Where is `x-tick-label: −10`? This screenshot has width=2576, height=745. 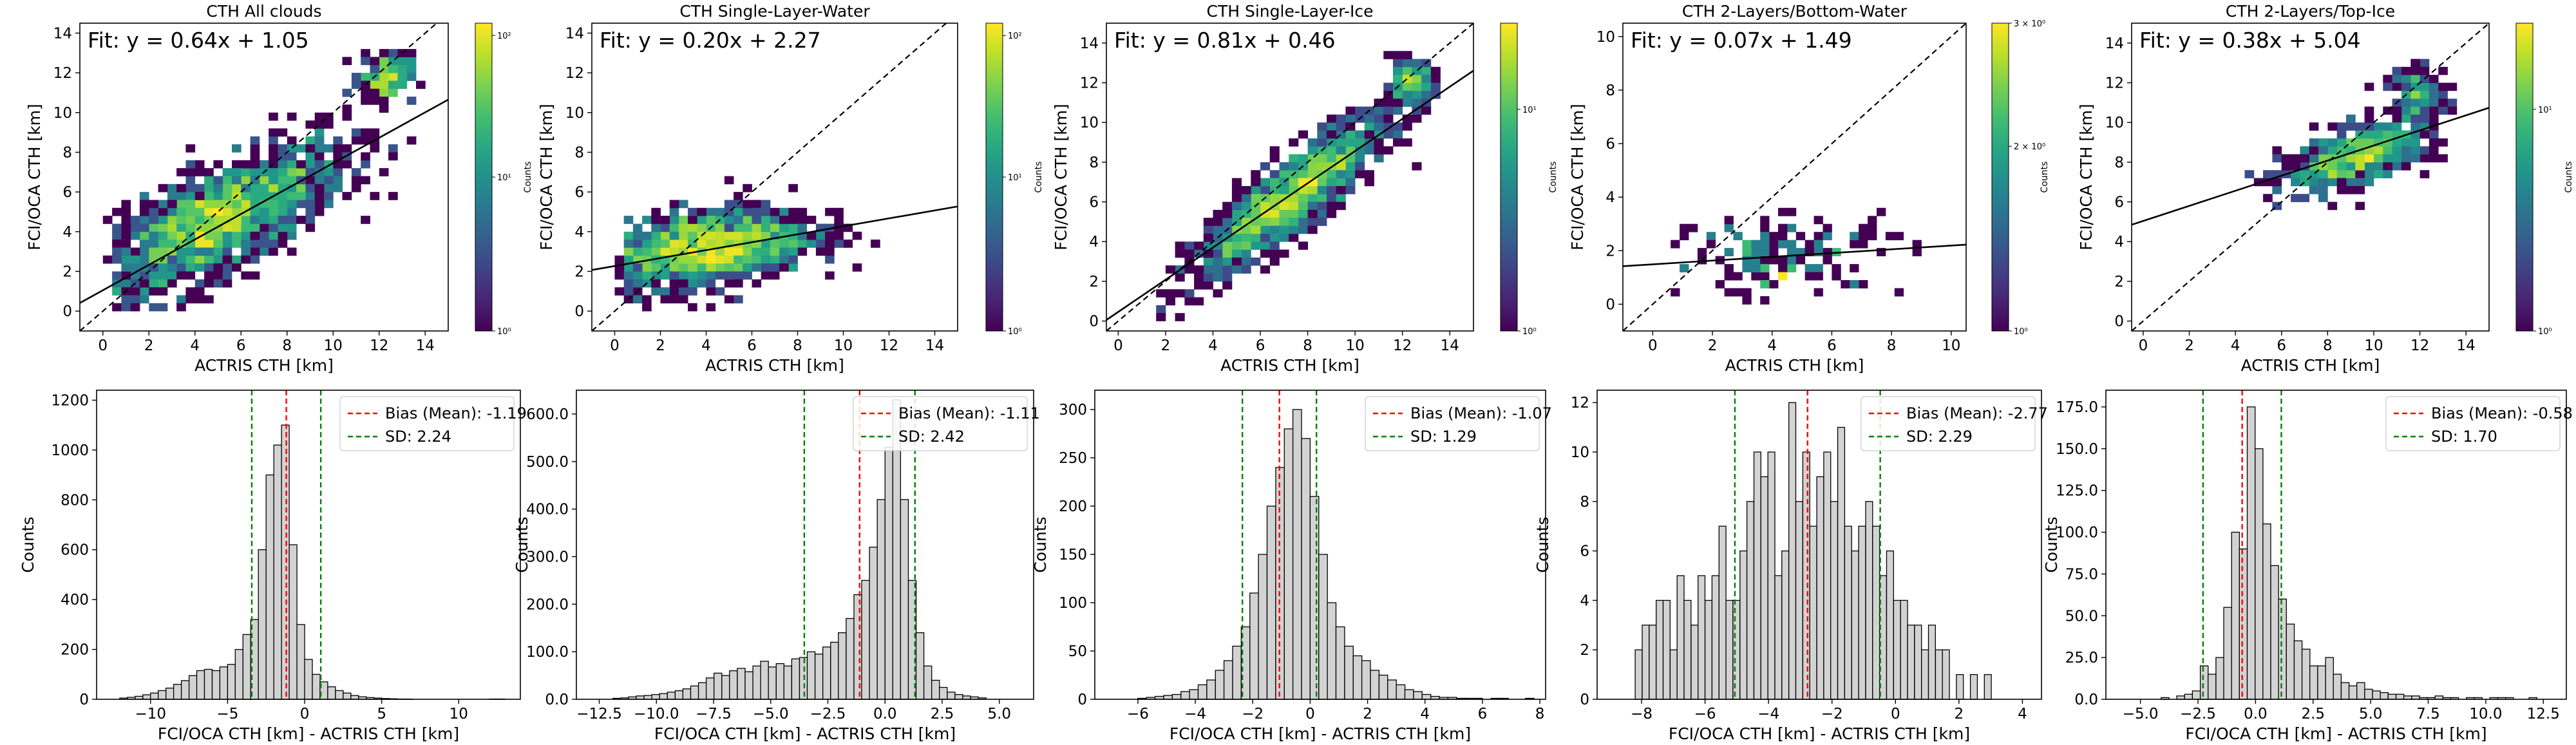
x-tick-label: −10 is located at coordinates (151, 714).